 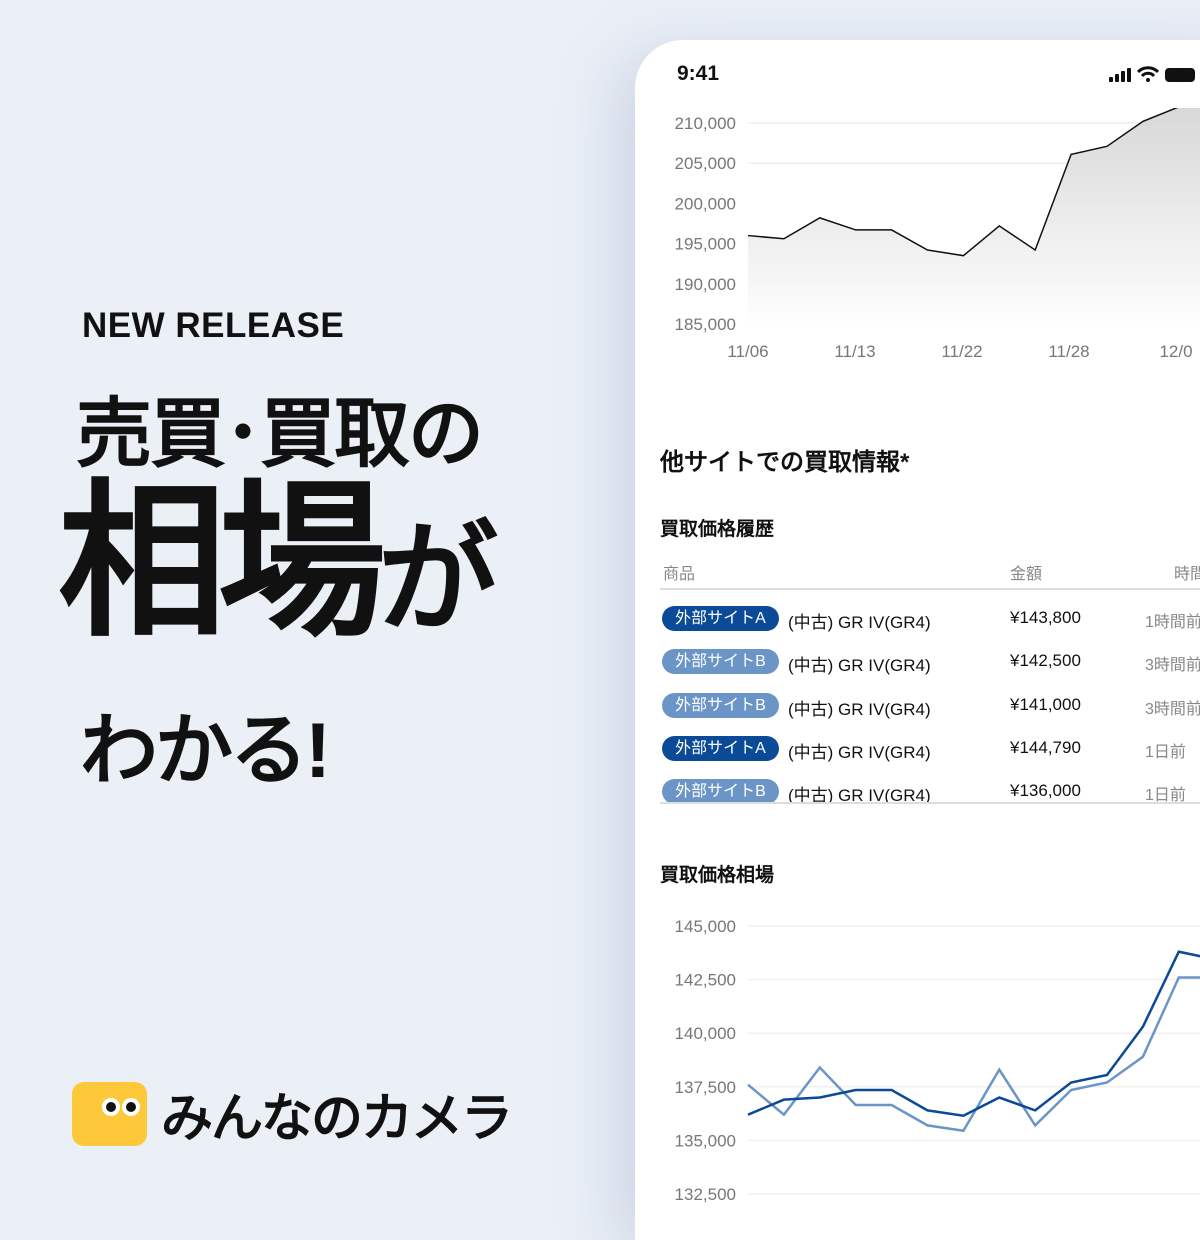 What do you see at coordinates (336, 1113) in the screenshot?
I see `brand-name: みんなのカメラ` at bounding box center [336, 1113].